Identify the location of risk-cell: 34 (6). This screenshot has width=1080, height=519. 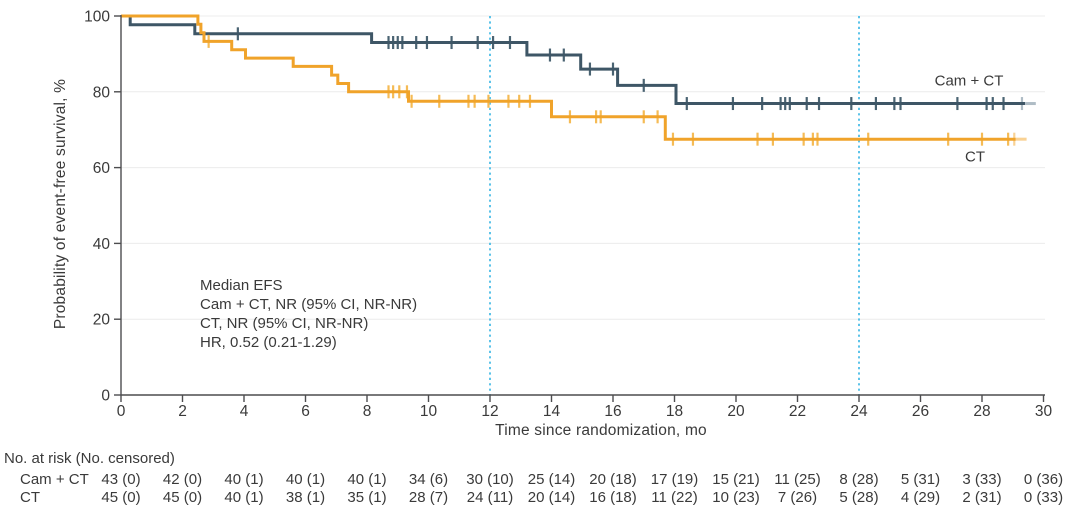
(428, 479).